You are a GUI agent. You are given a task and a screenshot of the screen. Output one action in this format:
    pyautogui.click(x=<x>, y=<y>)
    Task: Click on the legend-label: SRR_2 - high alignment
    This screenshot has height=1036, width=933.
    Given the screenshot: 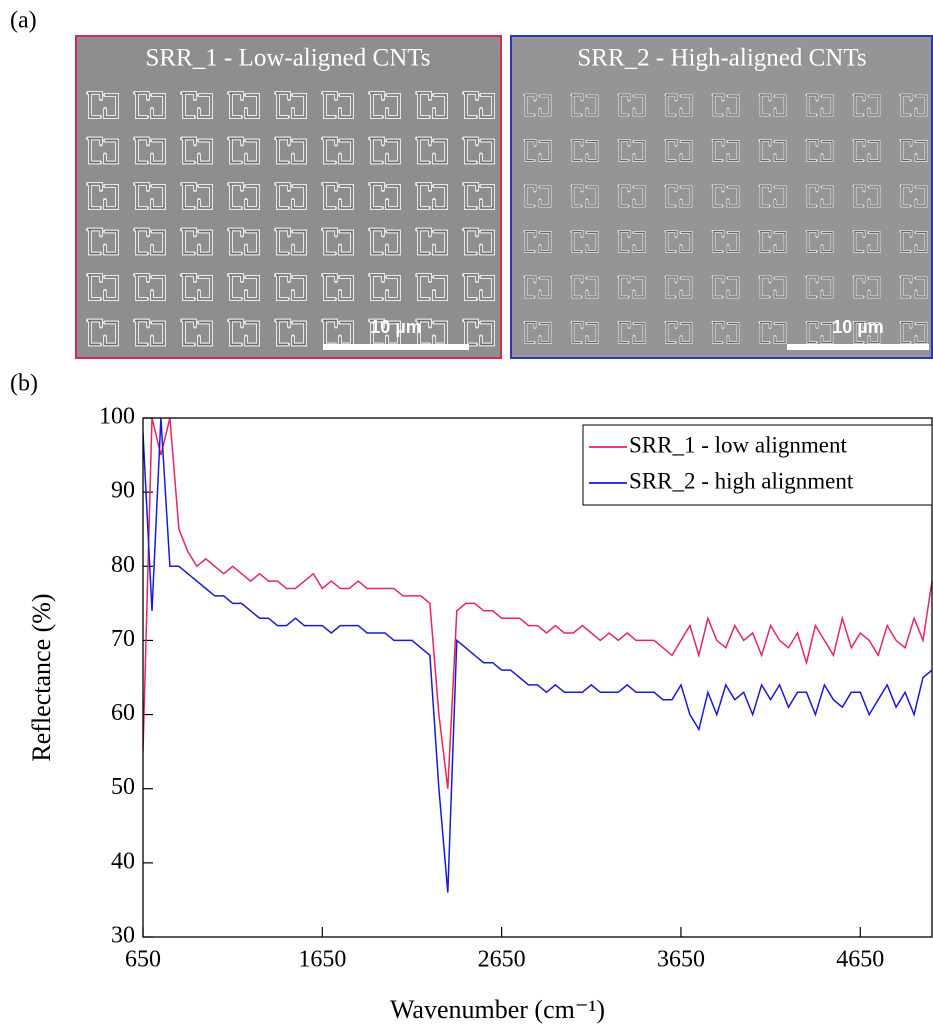 What is the action you would take?
    pyautogui.click(x=741, y=480)
    